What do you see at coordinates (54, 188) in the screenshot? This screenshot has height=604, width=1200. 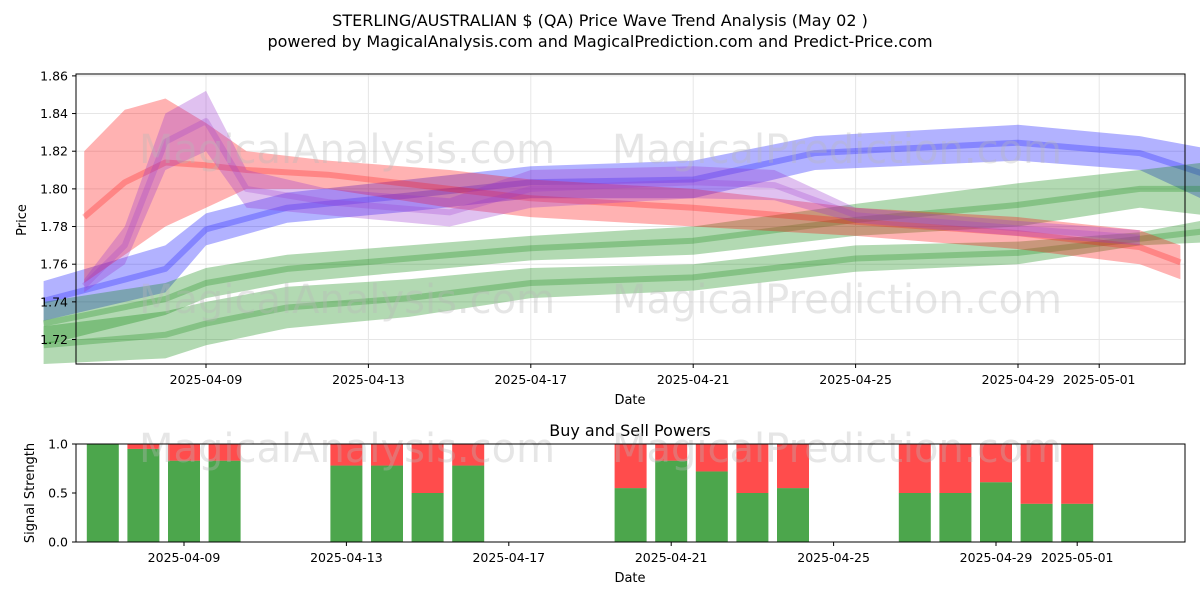 I see `y-tick-label: 1.80` at bounding box center [54, 188].